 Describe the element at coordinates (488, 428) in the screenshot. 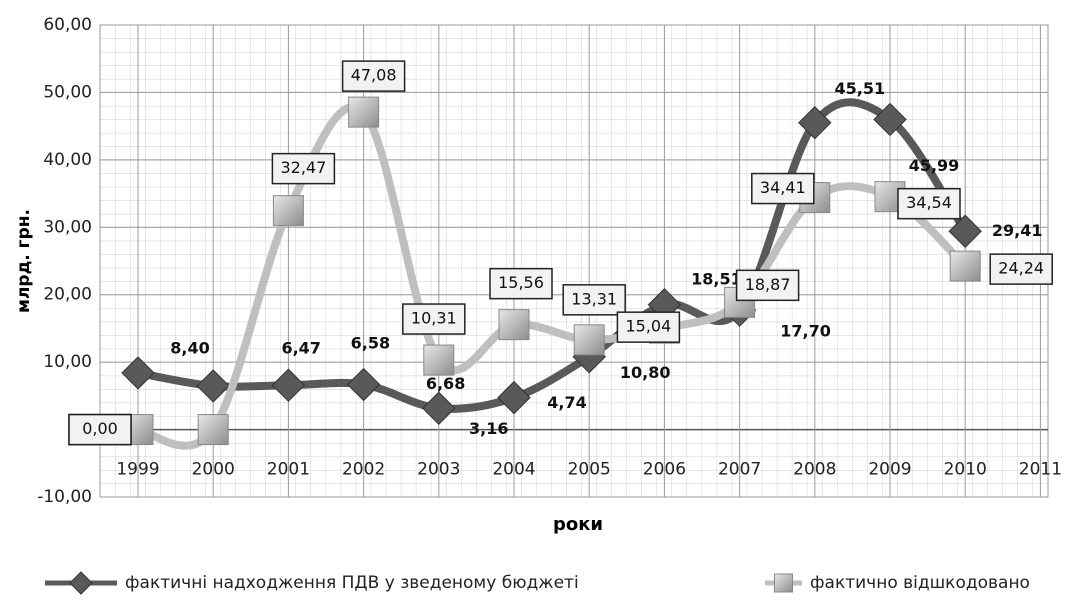

I see `data-label: 3,16` at that location.